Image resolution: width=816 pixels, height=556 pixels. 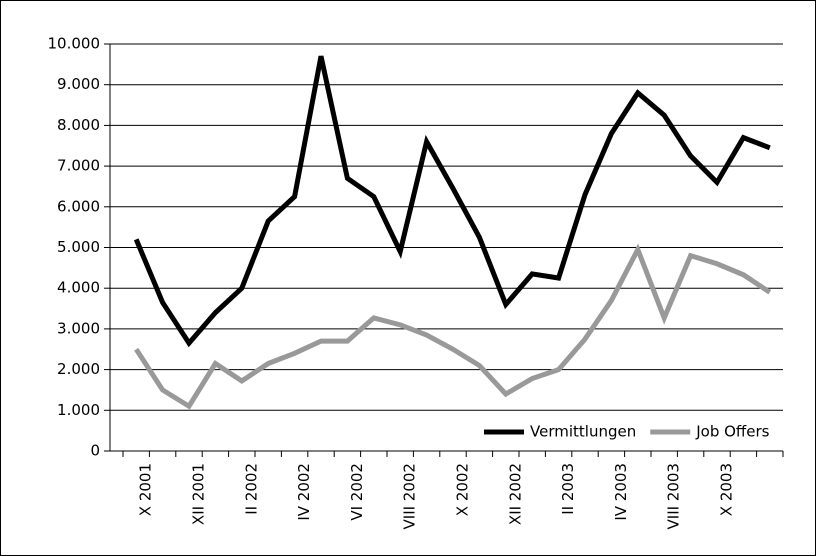 I want to click on y-tick-label: 9.000, so click(x=78, y=84).